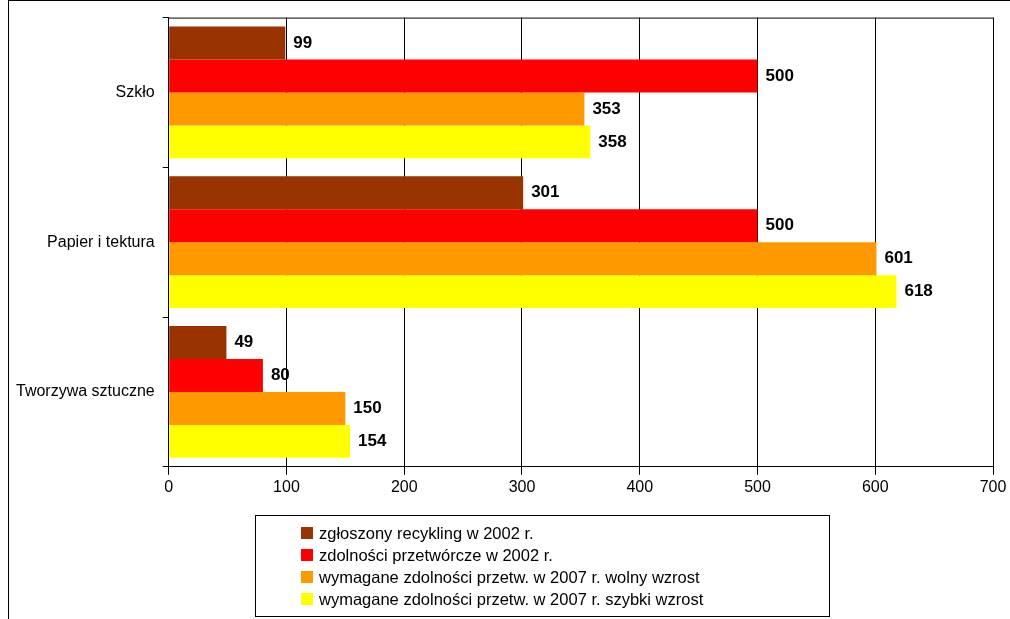 This screenshot has height=619, width=1010. Describe the element at coordinates (135, 91) in the screenshot. I see `y-tick-label: Szkło` at that location.